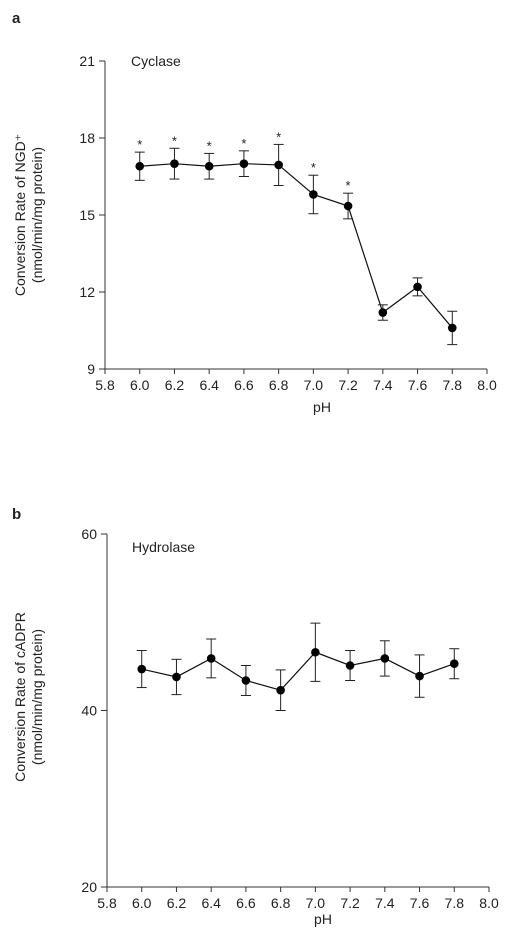 The width and height of the screenshot is (515, 934). What do you see at coordinates (322, 407) in the screenshot?
I see `panel-a-x-axis-title: pH` at bounding box center [322, 407].